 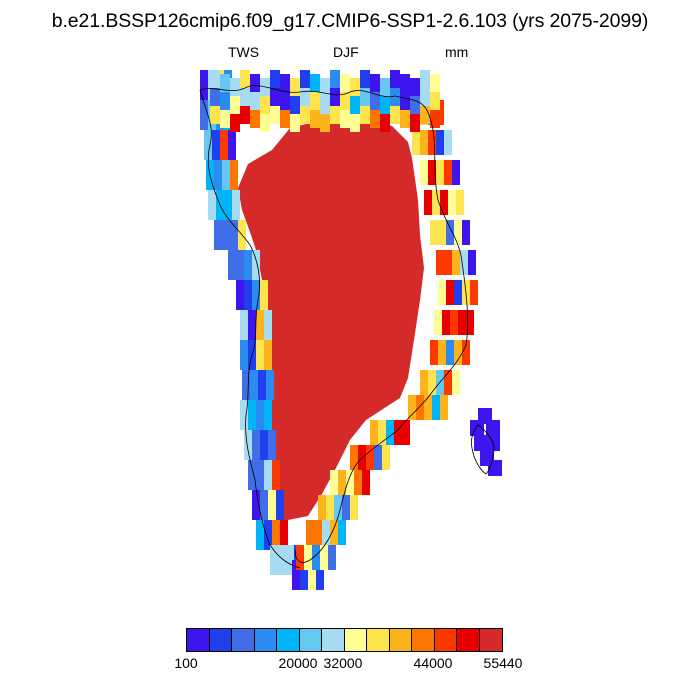 What do you see at coordinates (346, 52) in the screenshot?
I see `season-label: DJF` at bounding box center [346, 52].